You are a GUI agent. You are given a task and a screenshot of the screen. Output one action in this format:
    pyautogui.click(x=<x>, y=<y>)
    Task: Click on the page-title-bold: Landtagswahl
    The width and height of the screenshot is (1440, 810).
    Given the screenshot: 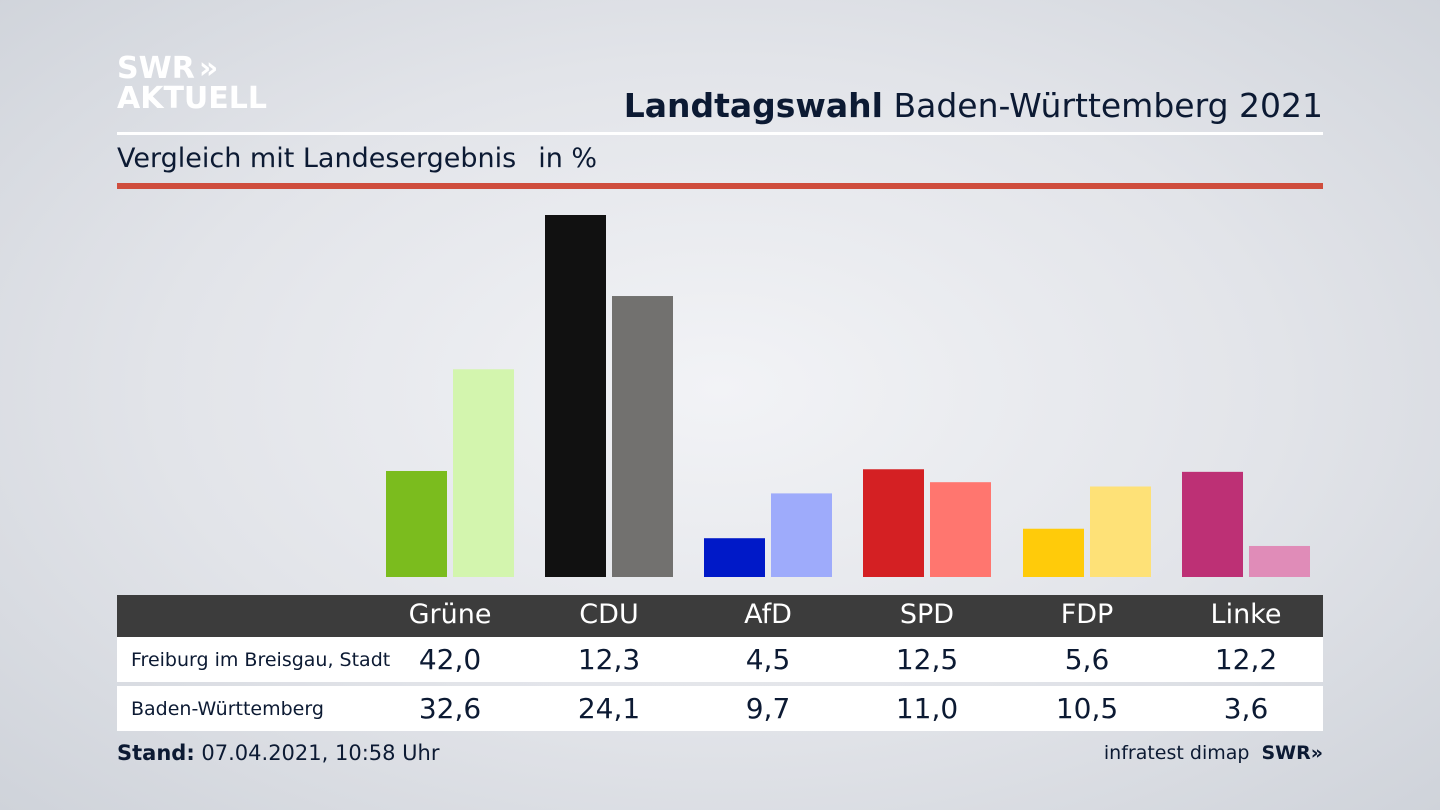 What is the action you would take?
    pyautogui.click(x=753, y=105)
    